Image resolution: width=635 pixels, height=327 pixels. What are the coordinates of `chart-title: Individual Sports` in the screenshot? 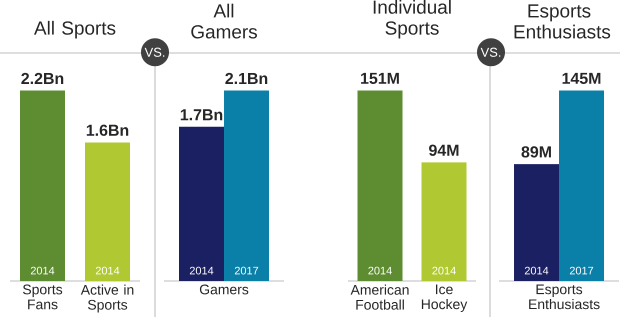 It's located at (412, 19).